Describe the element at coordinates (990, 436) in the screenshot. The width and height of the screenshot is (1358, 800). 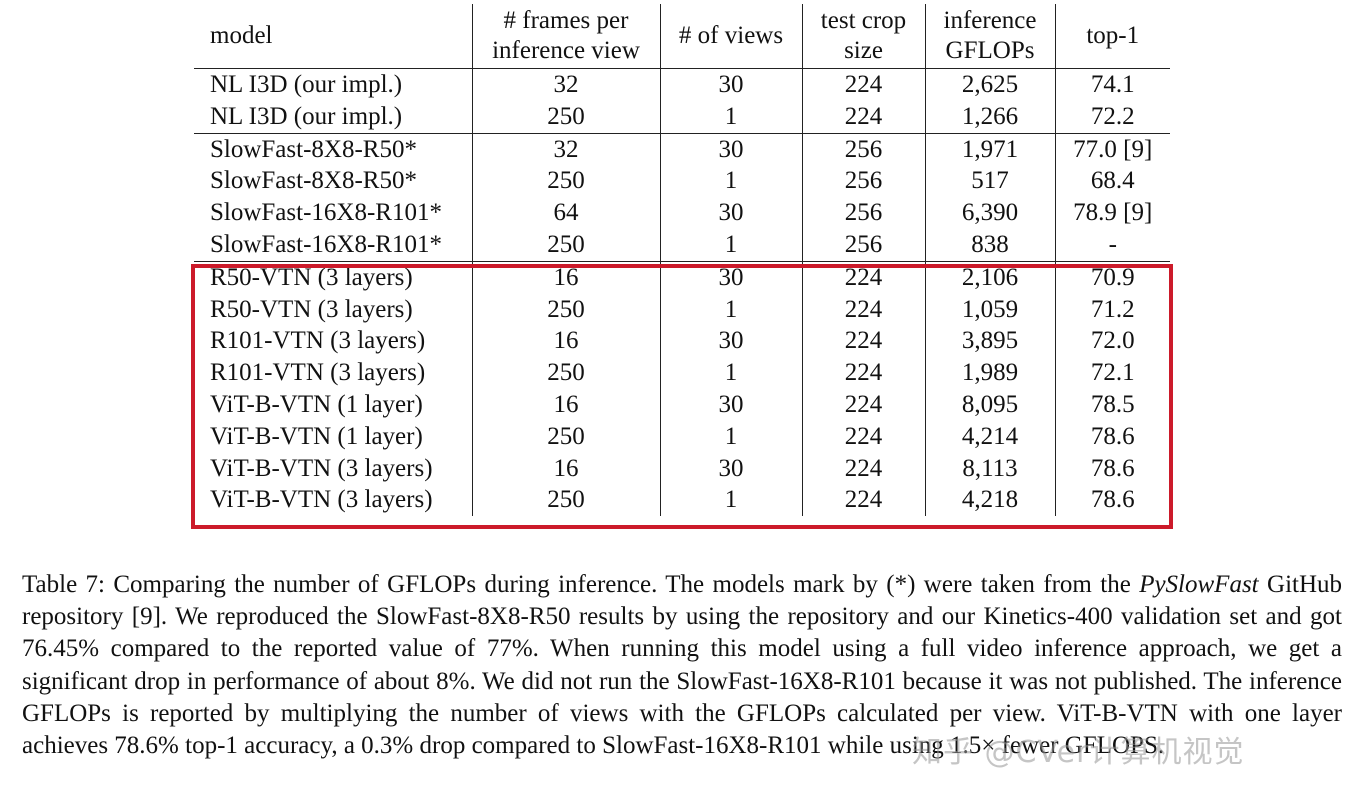
I see `cell-gflops: 4,214` at that location.